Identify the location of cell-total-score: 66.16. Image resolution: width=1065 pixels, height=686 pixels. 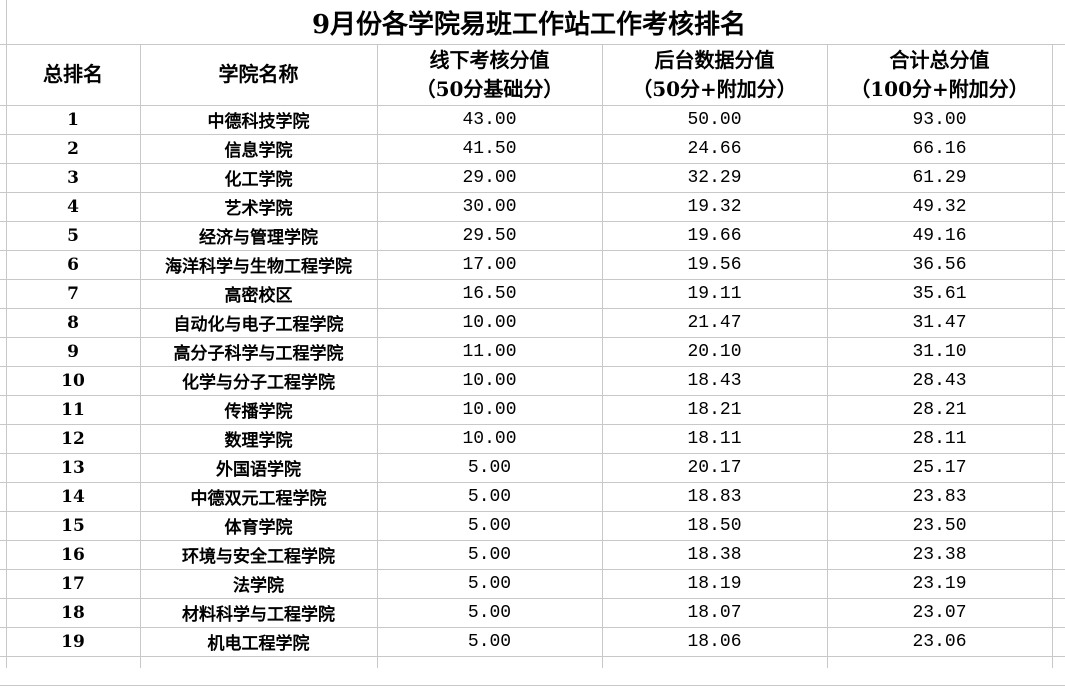
(939, 148).